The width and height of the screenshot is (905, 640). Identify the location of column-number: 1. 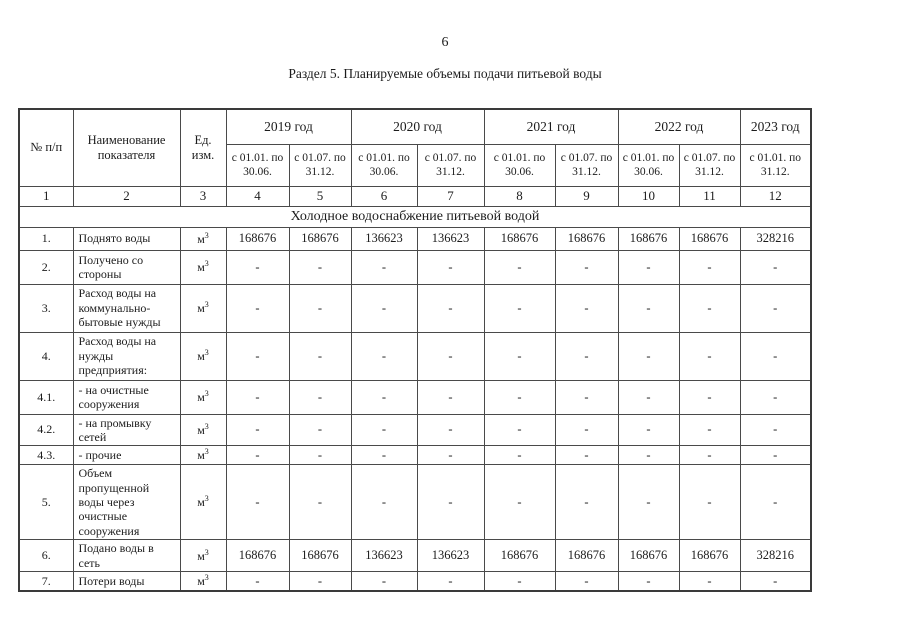
(46, 196).